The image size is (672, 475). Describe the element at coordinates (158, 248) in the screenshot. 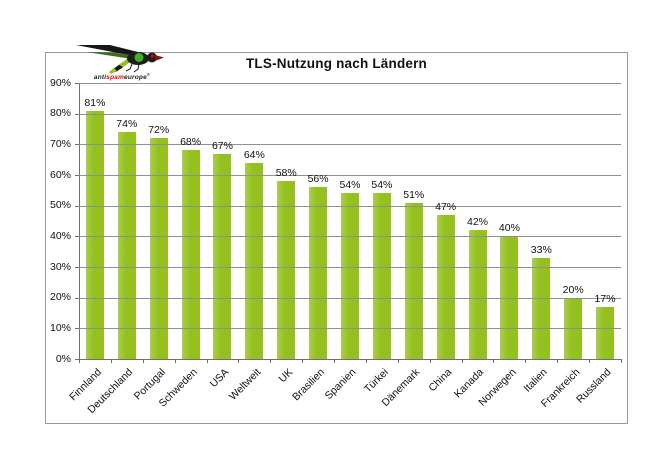

I see `bar-Portugal` at that location.